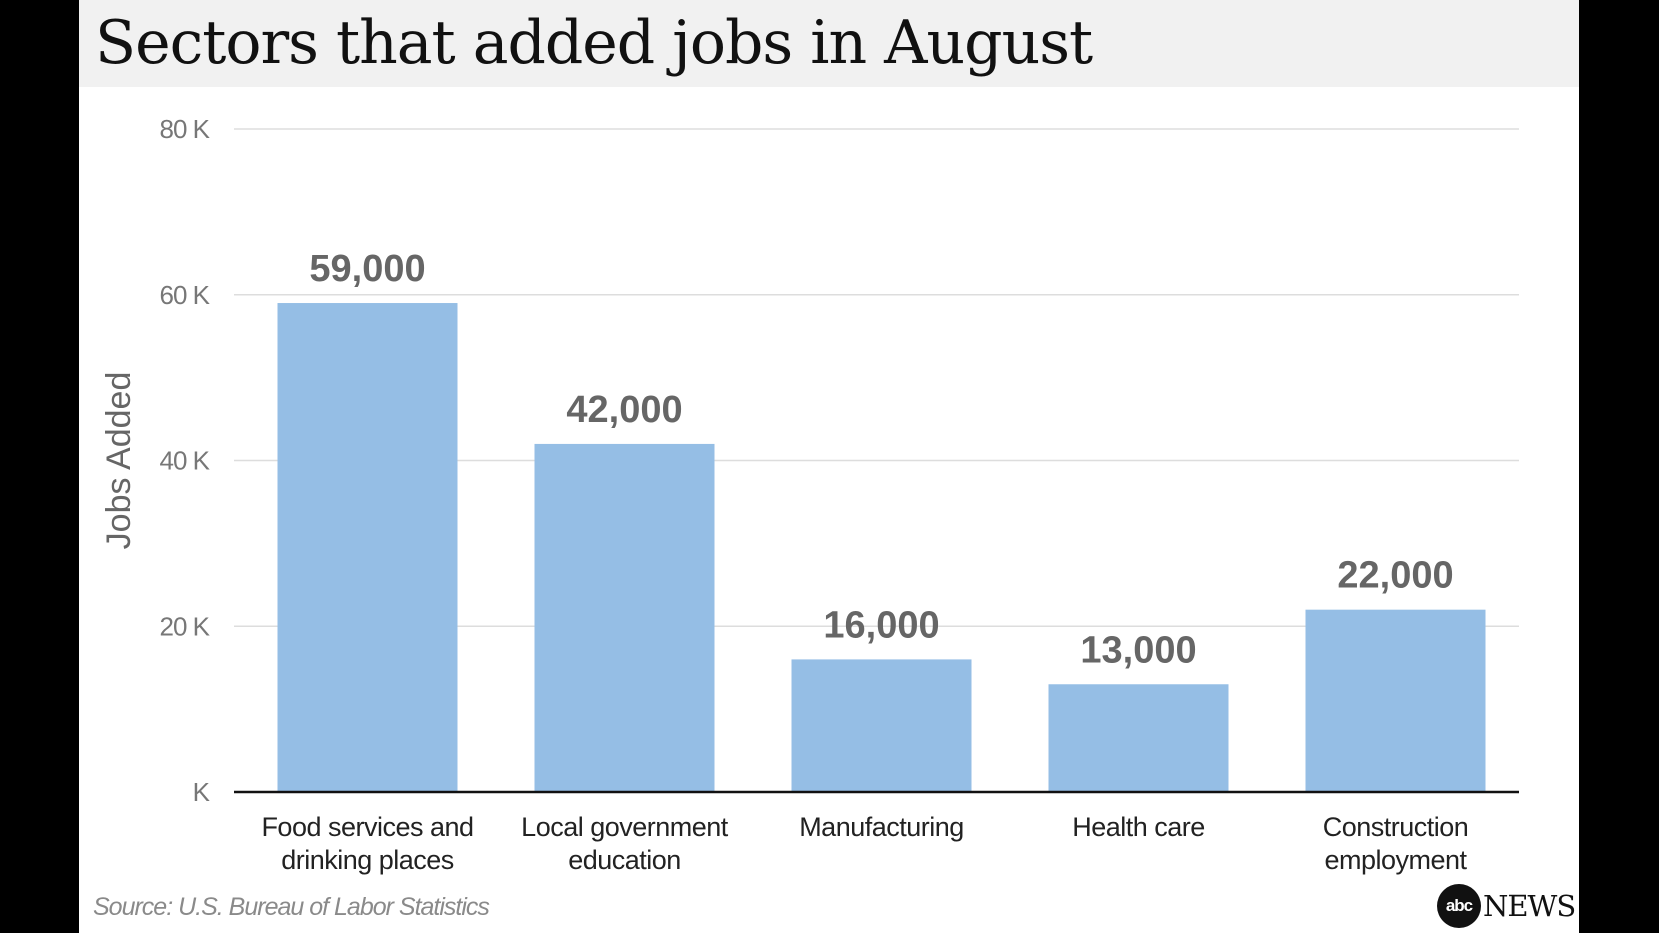 This screenshot has width=1659, height=933. What do you see at coordinates (185, 626) in the screenshot?
I see `y-tick-label: 20 K` at bounding box center [185, 626].